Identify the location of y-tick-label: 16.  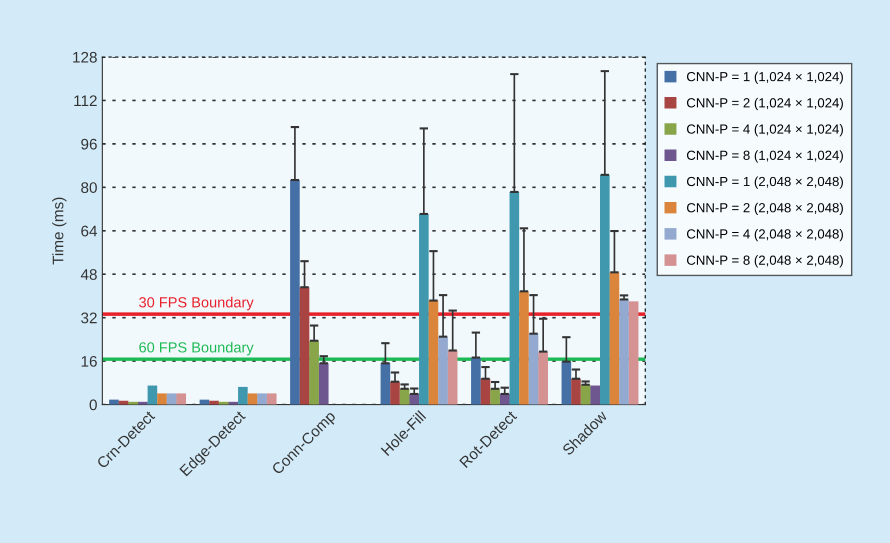
(89, 361).